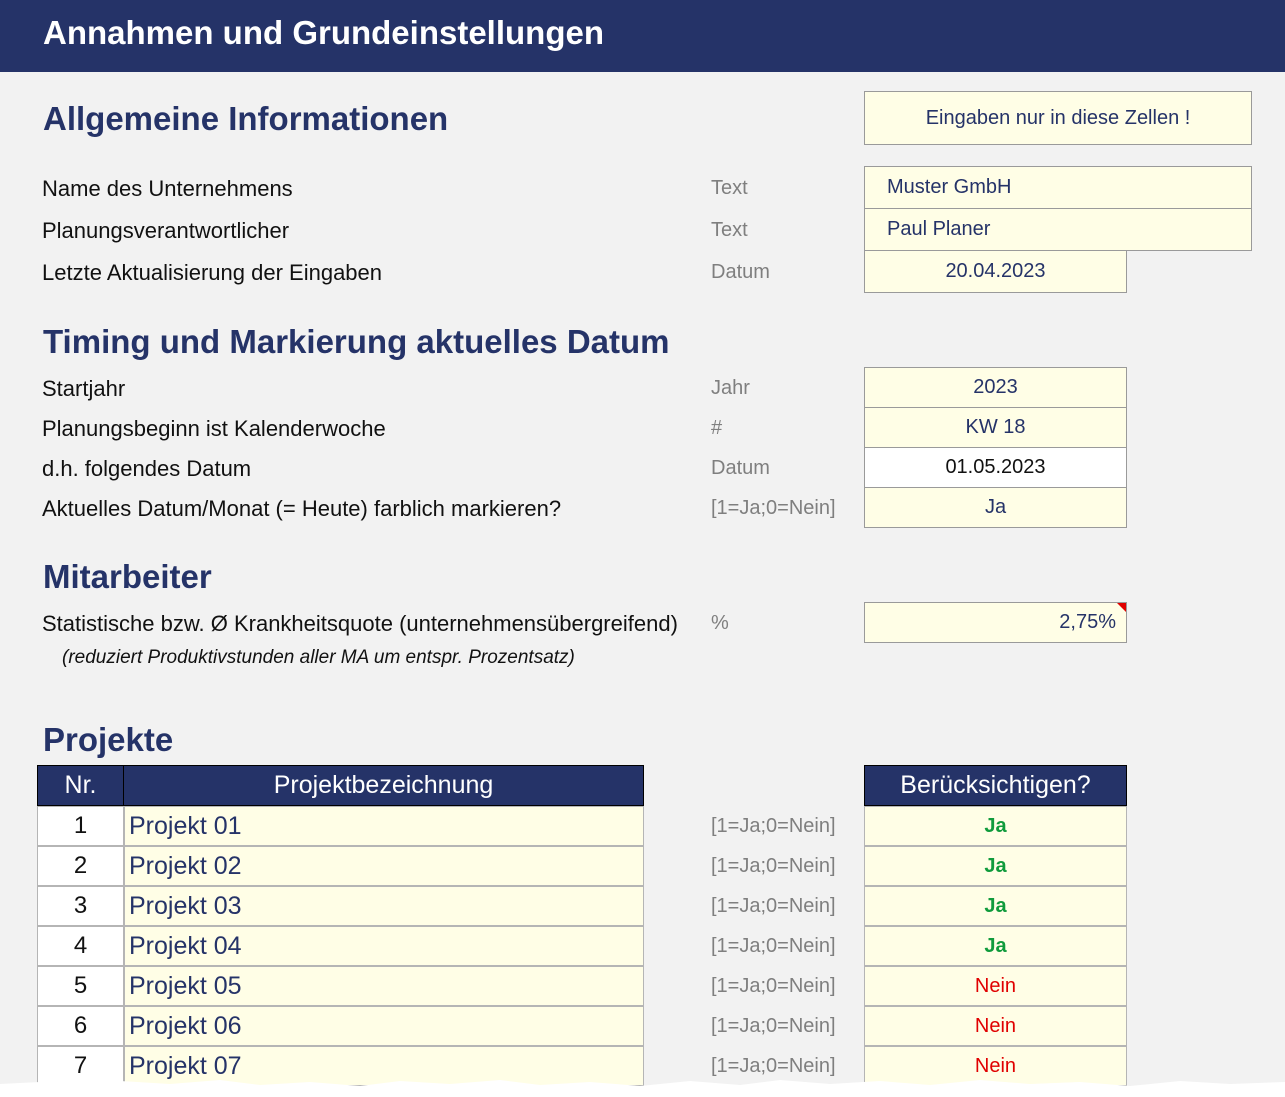  What do you see at coordinates (995, 622) in the screenshot?
I see `sick-rate-input: 2,75%` at bounding box center [995, 622].